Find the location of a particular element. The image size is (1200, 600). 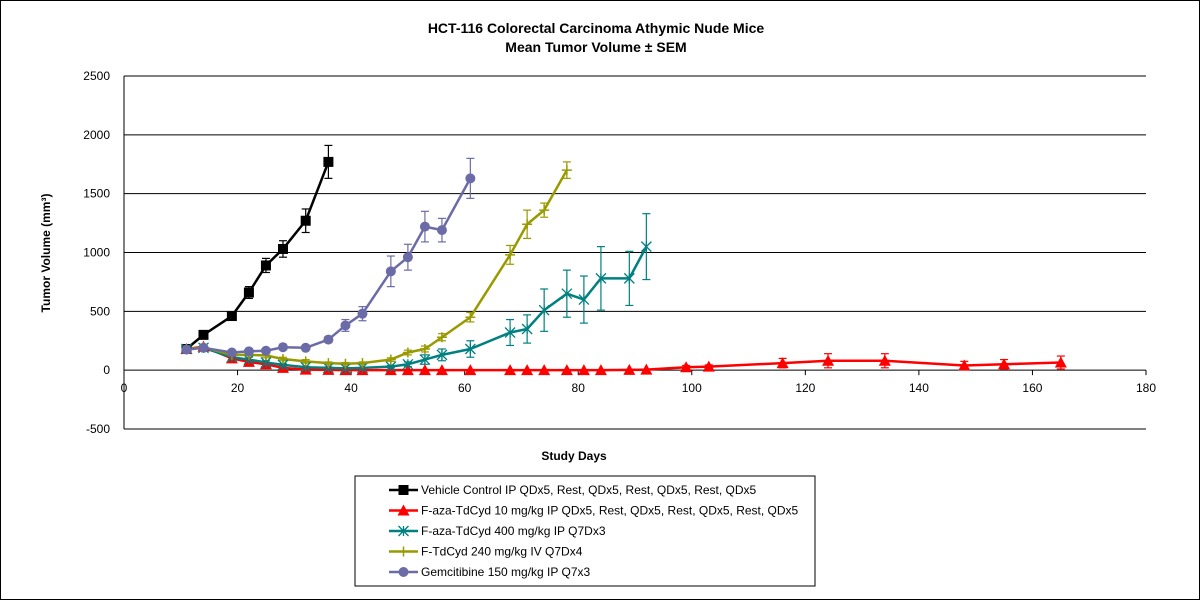

legend-entry-3: F-aza-TdCyd 400 mg/kg IP Q7Dx3 is located at coordinates (497, 531).